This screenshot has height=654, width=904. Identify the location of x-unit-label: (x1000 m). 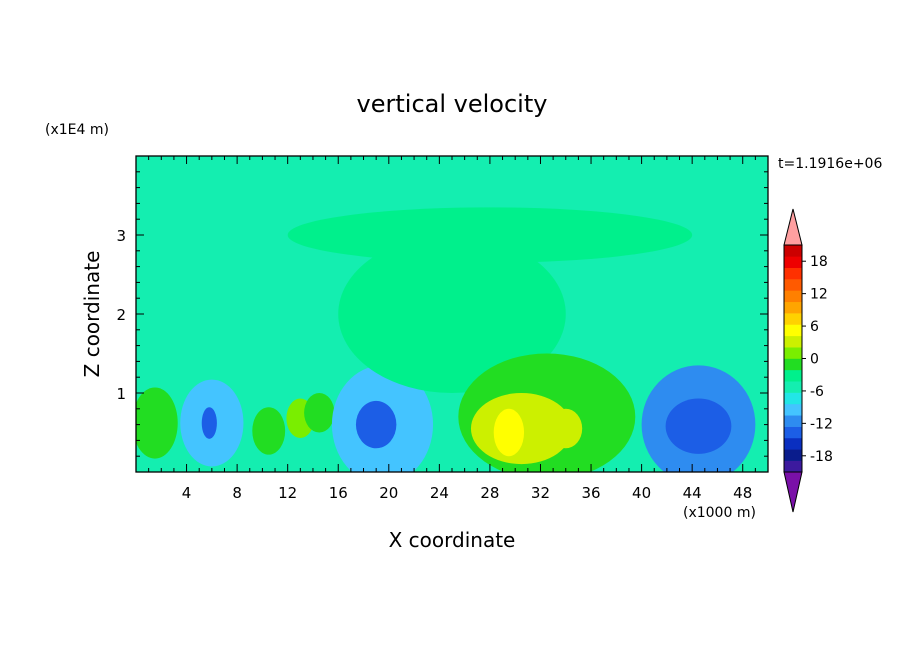
(719, 513).